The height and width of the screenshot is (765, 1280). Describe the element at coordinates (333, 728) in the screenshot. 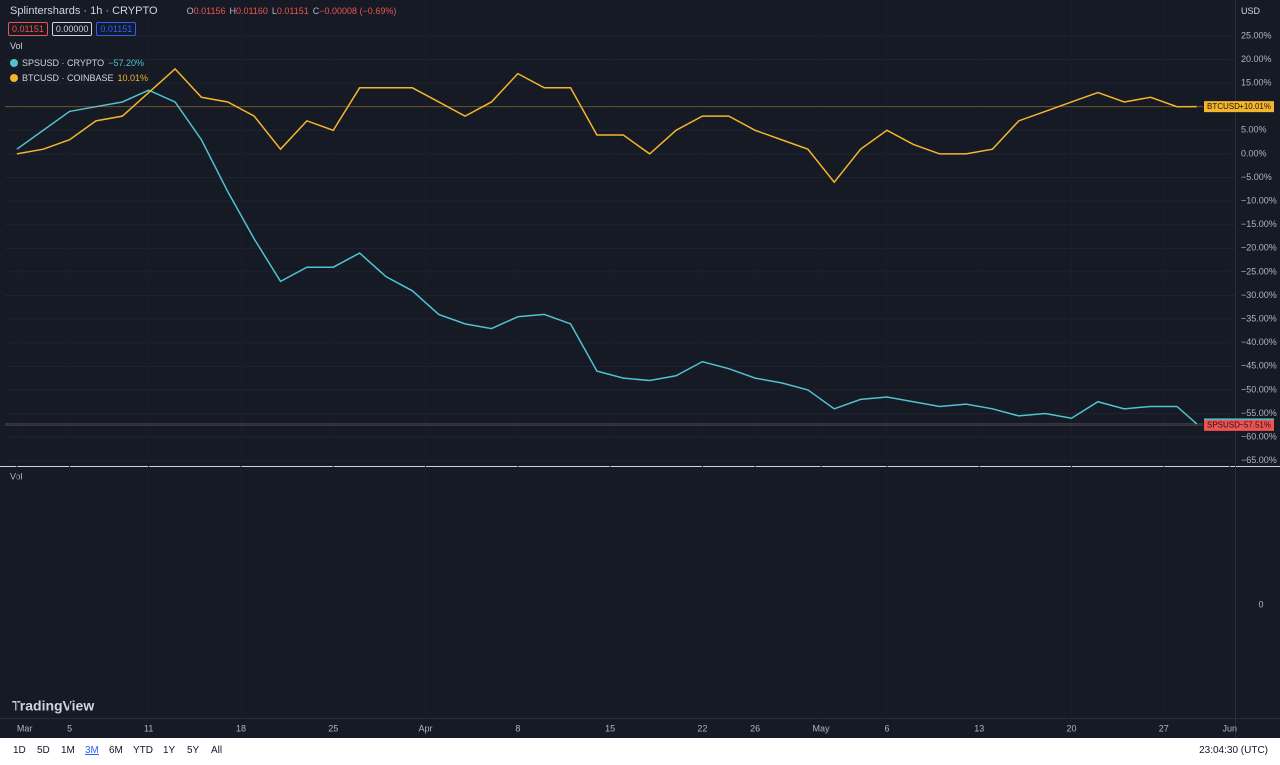

I see `x-tick-label: 25` at that location.